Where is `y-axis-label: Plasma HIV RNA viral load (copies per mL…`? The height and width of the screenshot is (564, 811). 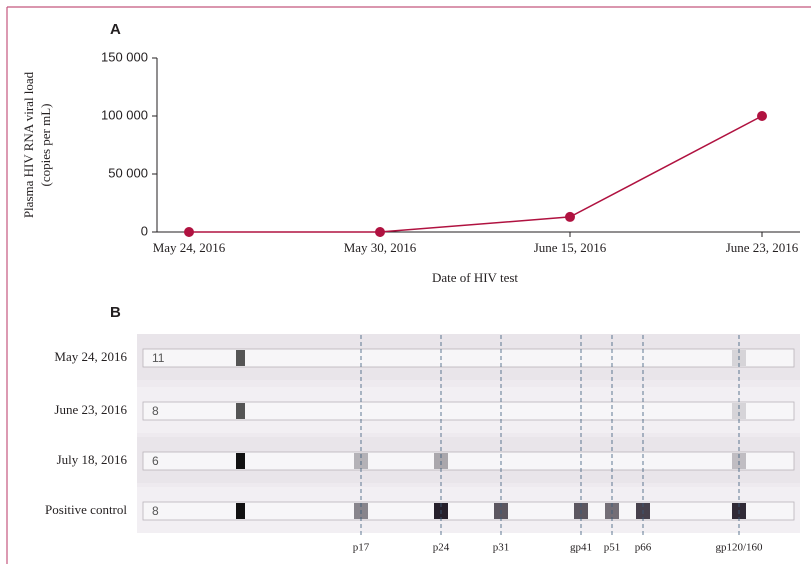
y-axis-label: Plasma HIV RNA viral load (copies per mL… is located at coordinates (37, 144).